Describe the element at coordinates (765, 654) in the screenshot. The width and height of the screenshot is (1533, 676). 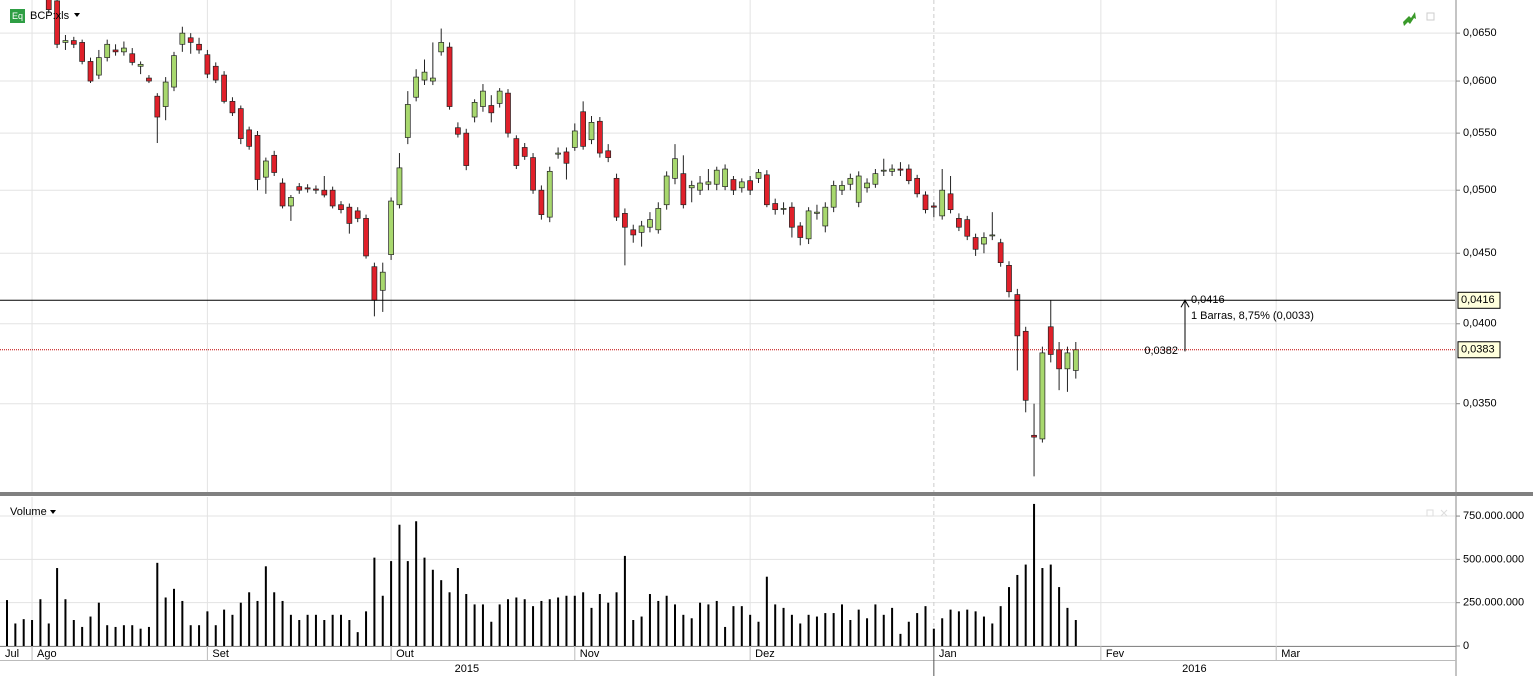
I see `x-tick-label: Dez` at that location.